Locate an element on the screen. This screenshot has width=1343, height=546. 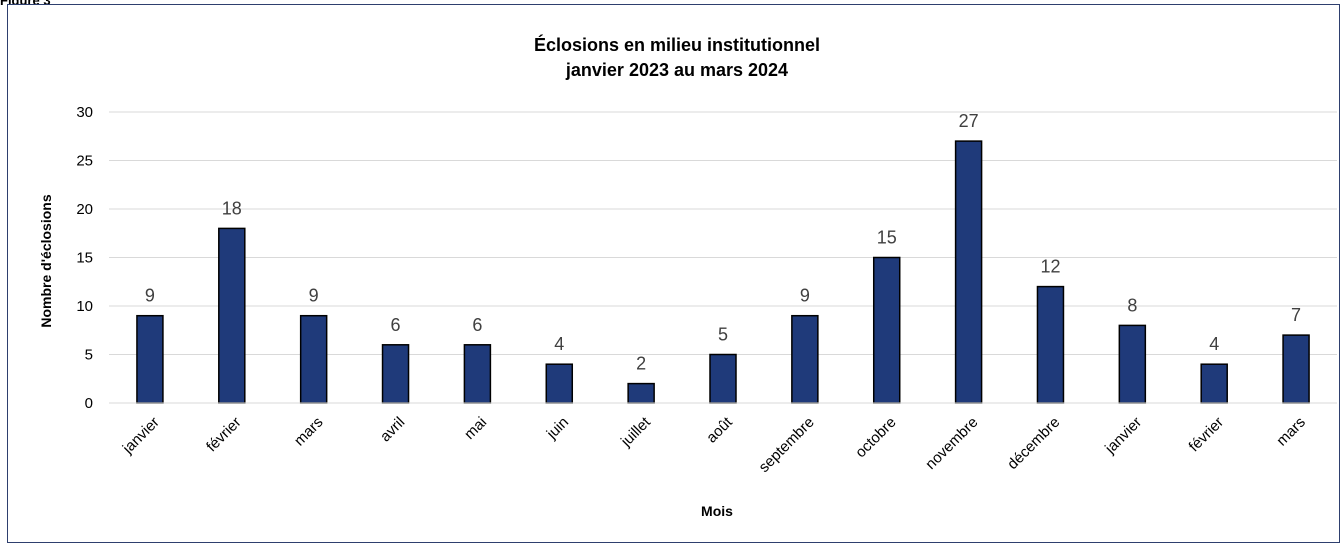
y-tick-label: 20 is located at coordinates (84, 209).